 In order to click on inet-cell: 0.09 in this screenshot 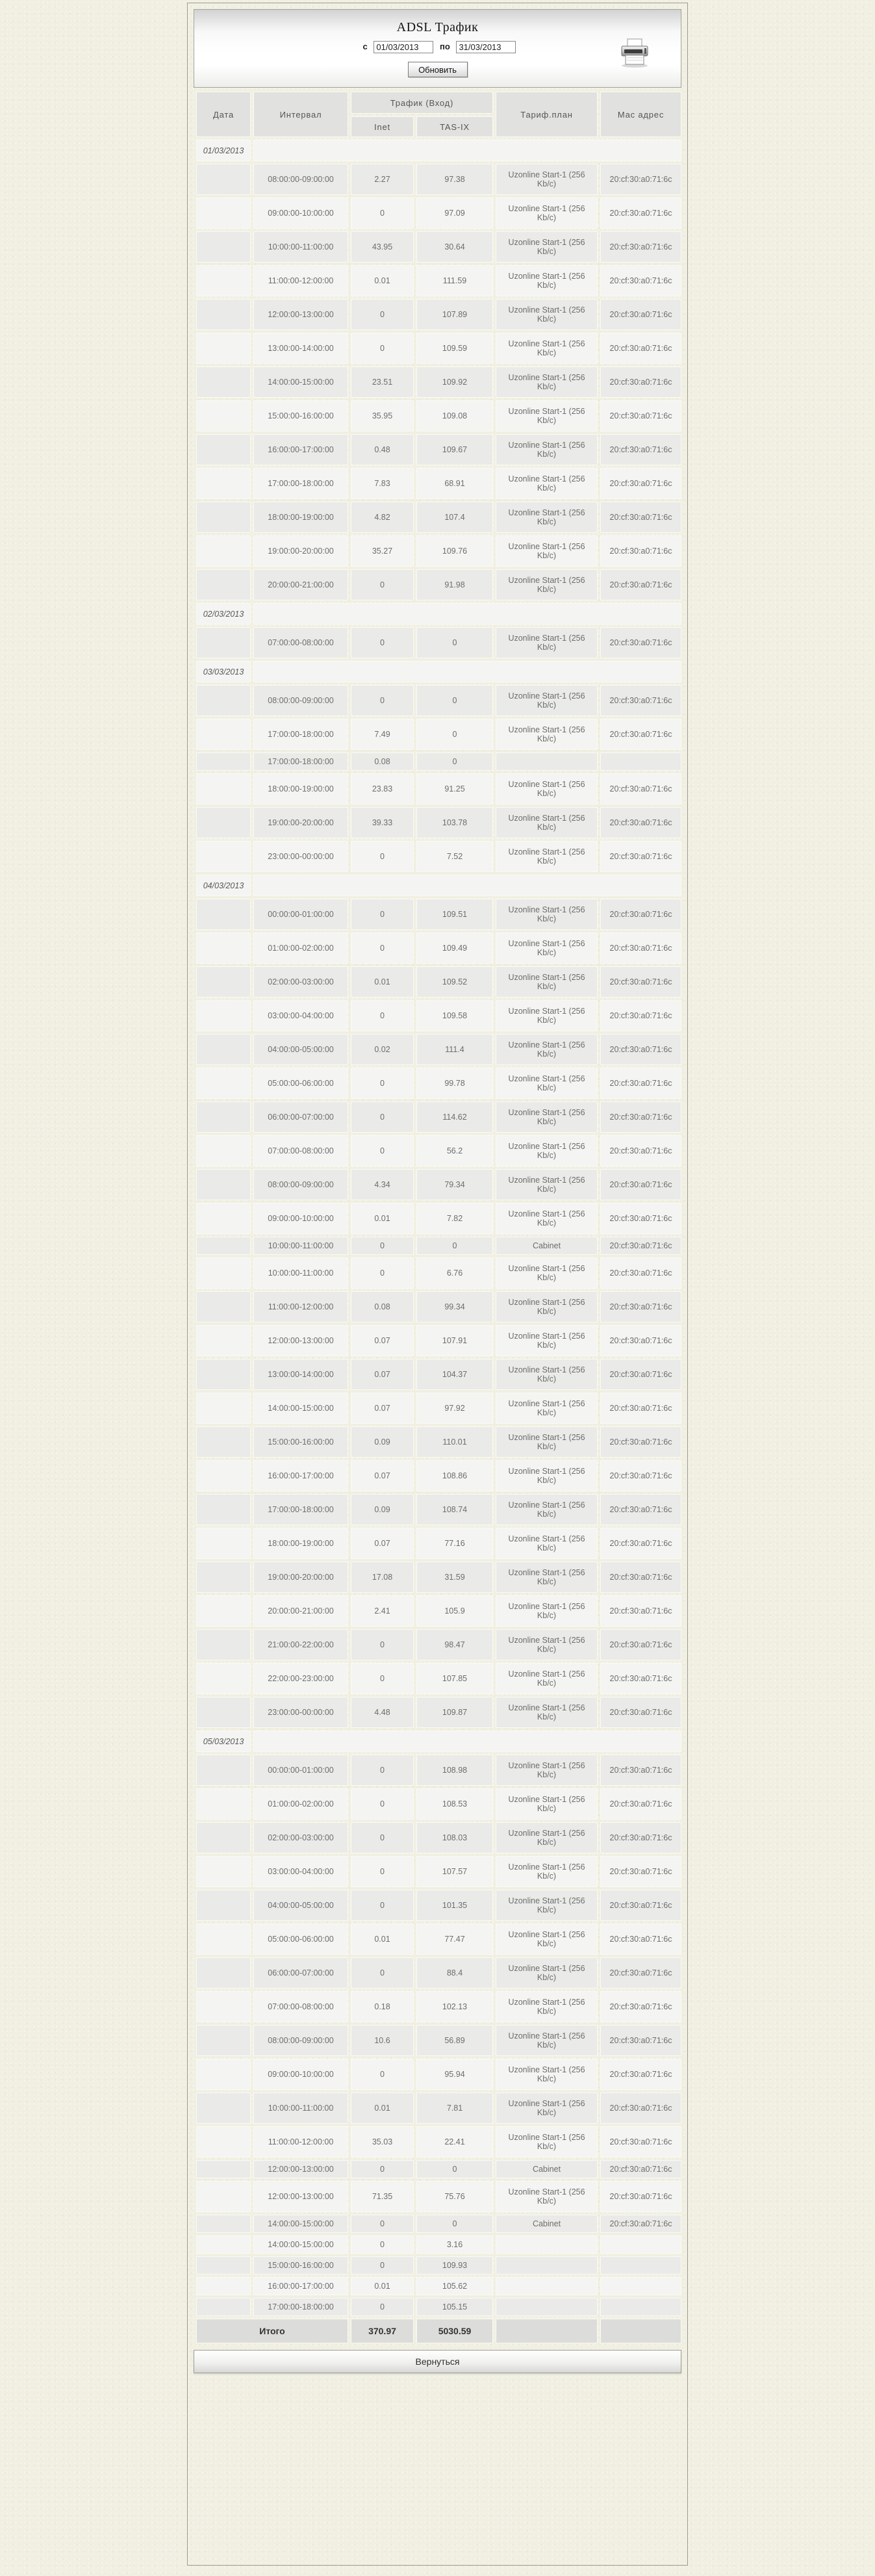, I will do `click(382, 1509)`.